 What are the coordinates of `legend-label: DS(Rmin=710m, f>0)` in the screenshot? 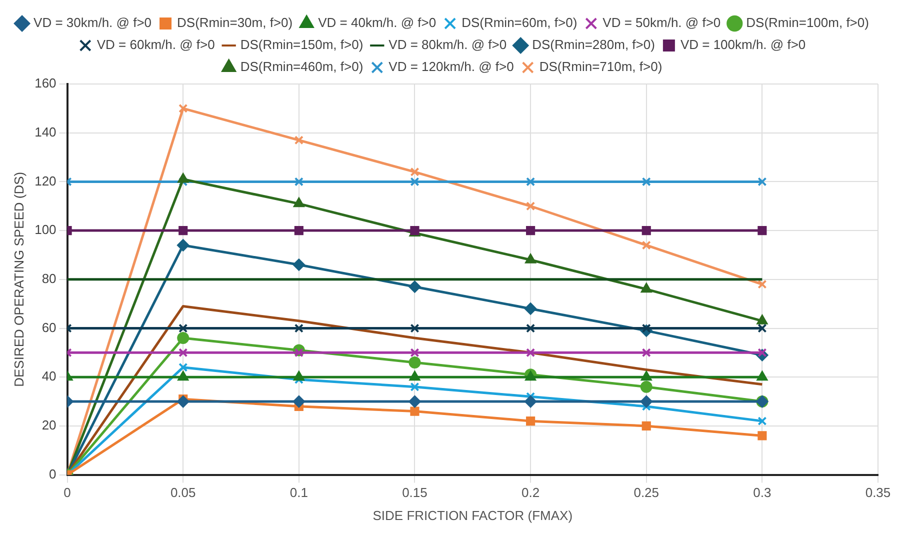 It's located at (600, 66).